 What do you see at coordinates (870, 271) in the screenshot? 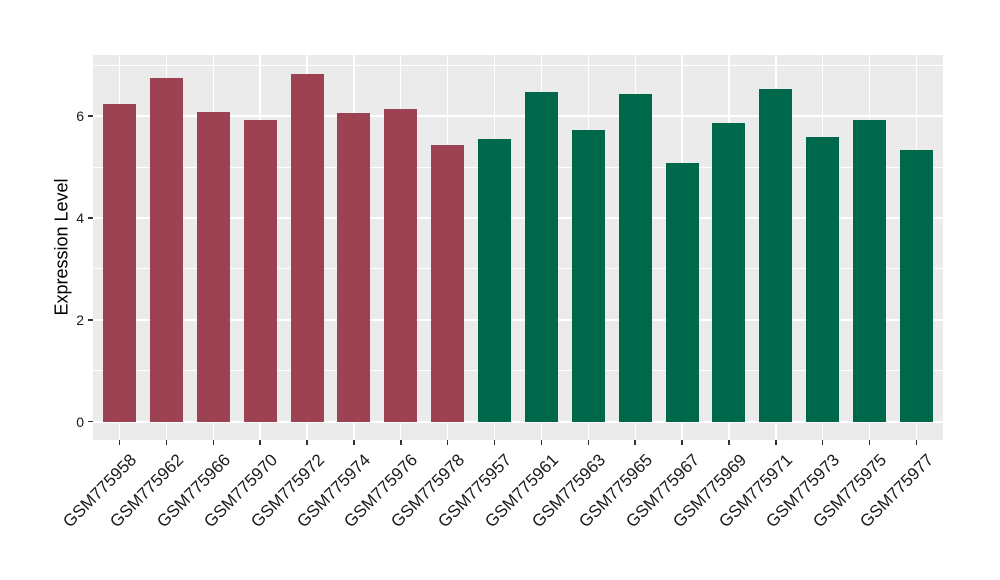
I see `bar-GSM775975` at bounding box center [870, 271].